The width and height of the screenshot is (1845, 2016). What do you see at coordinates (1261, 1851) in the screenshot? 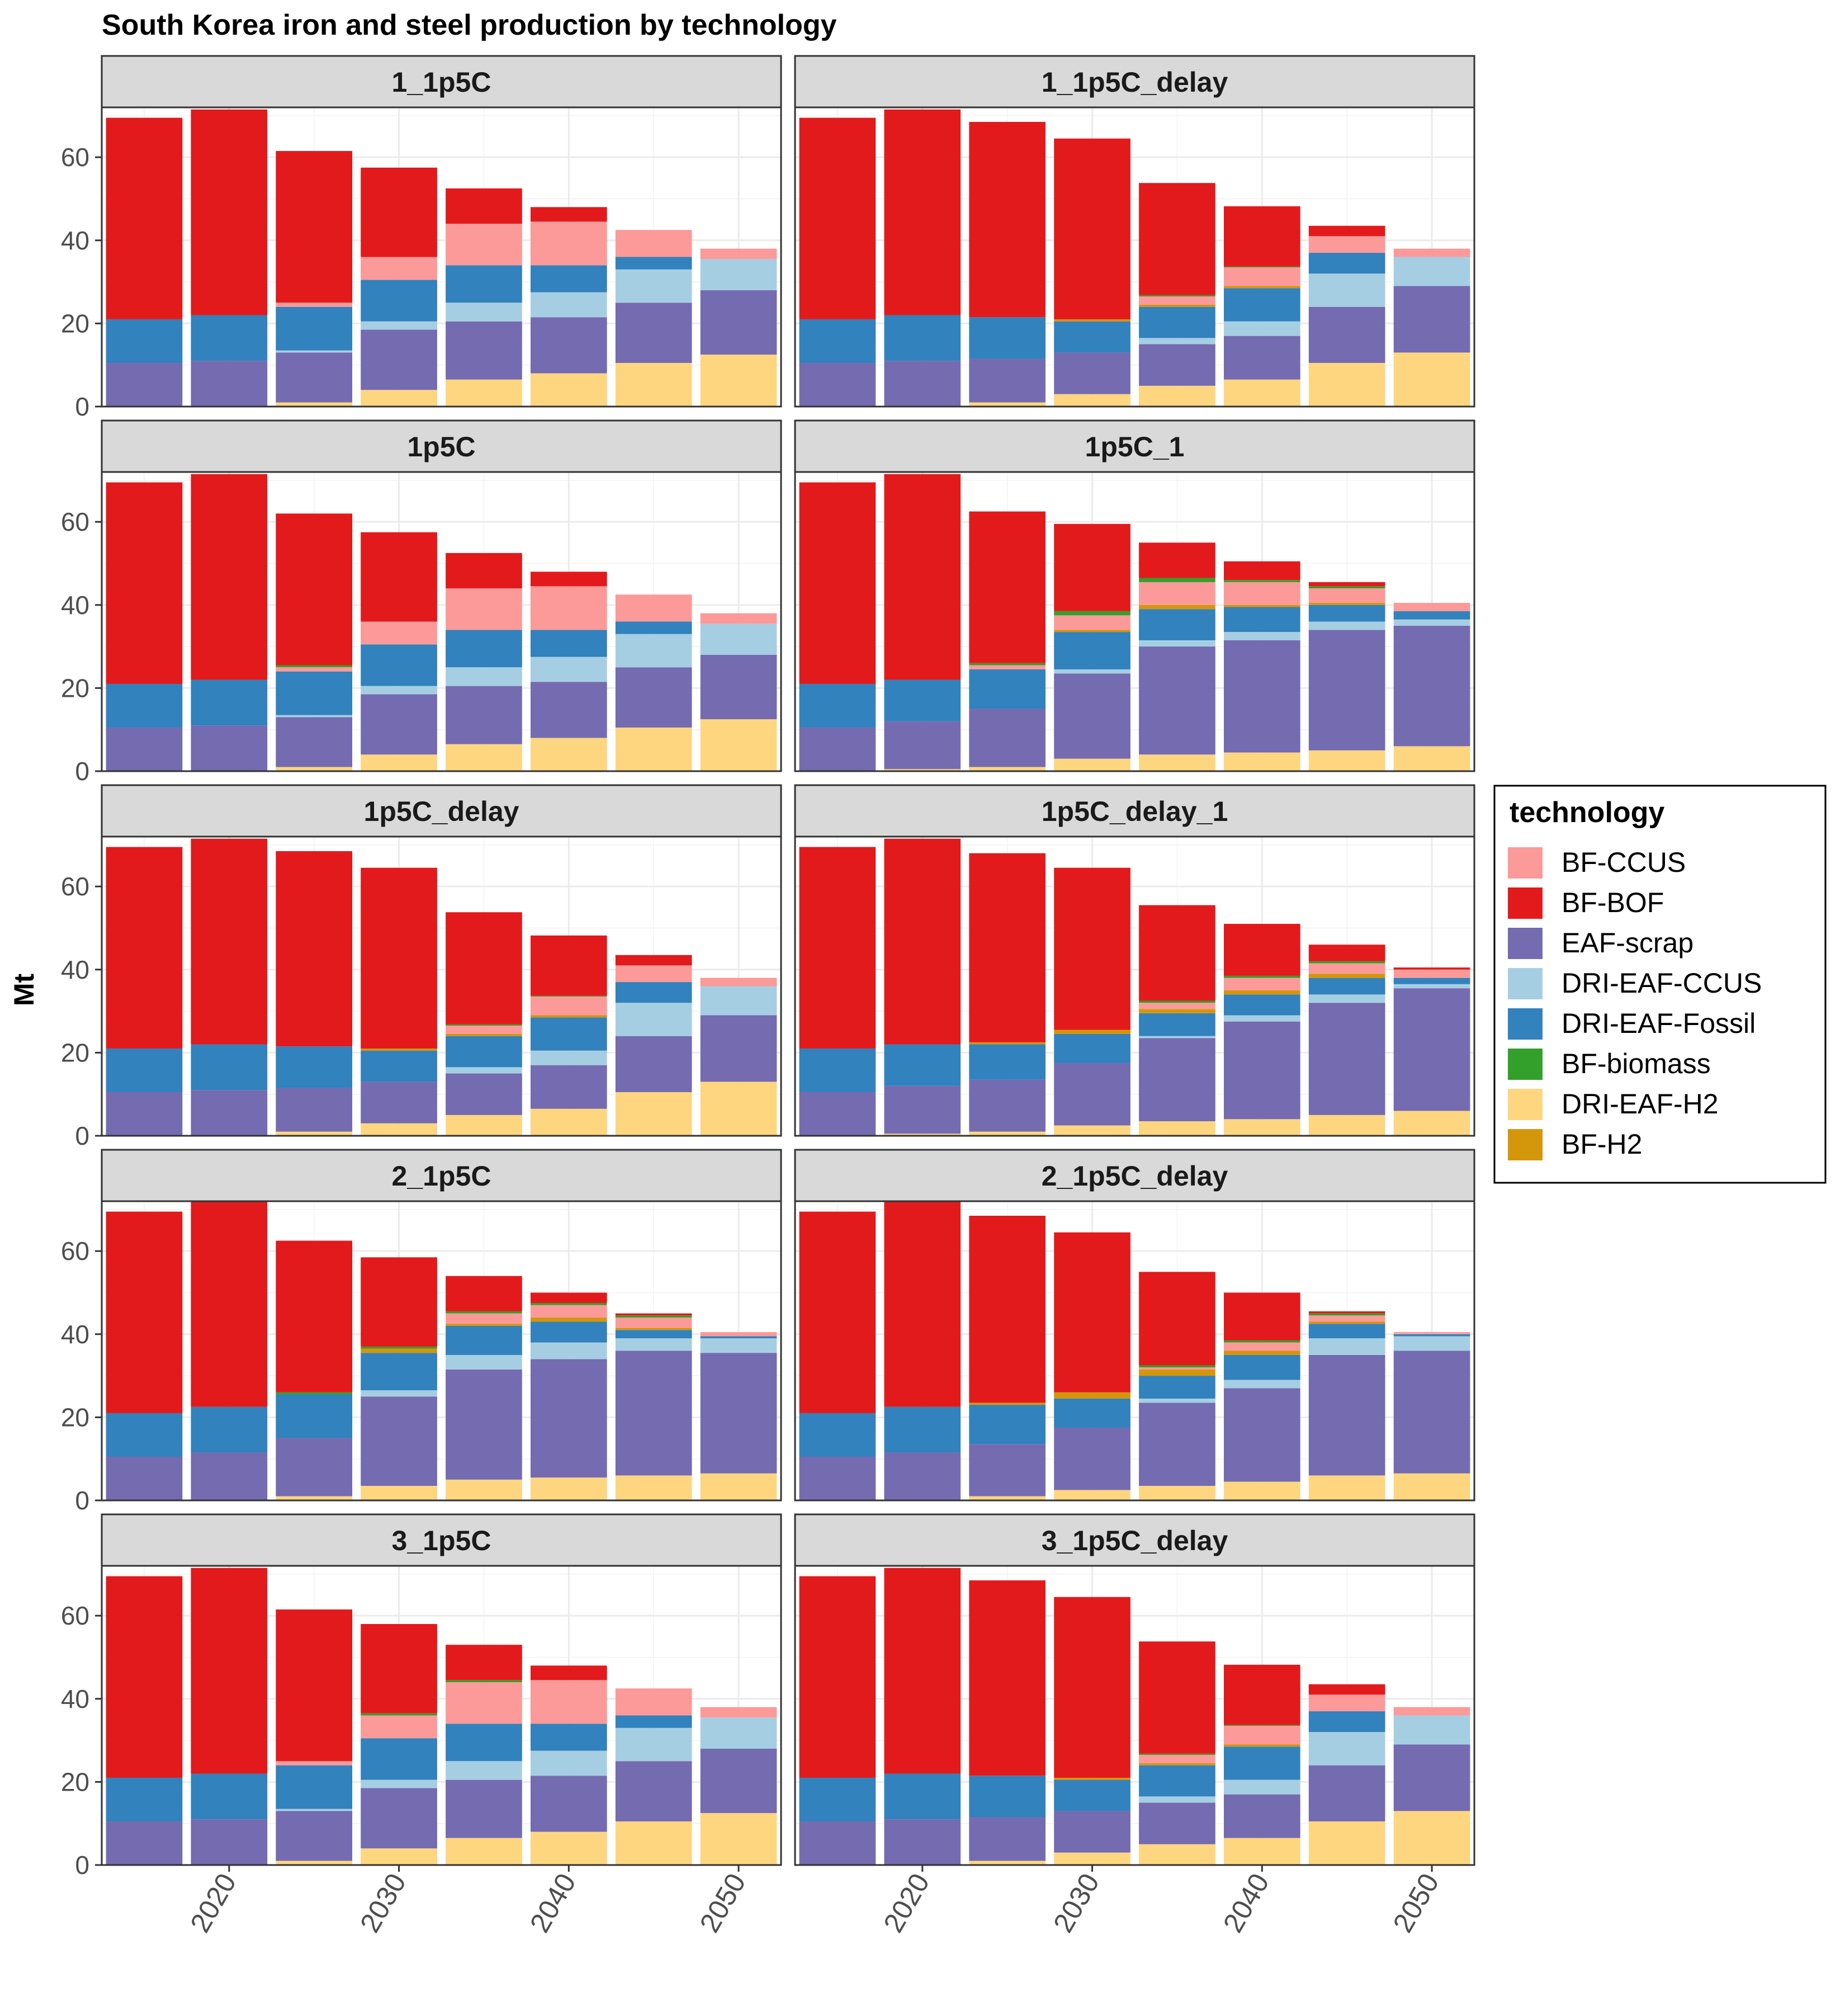
I see `bar-segment-dri-eaf-h2-2040` at bounding box center [1261, 1851].